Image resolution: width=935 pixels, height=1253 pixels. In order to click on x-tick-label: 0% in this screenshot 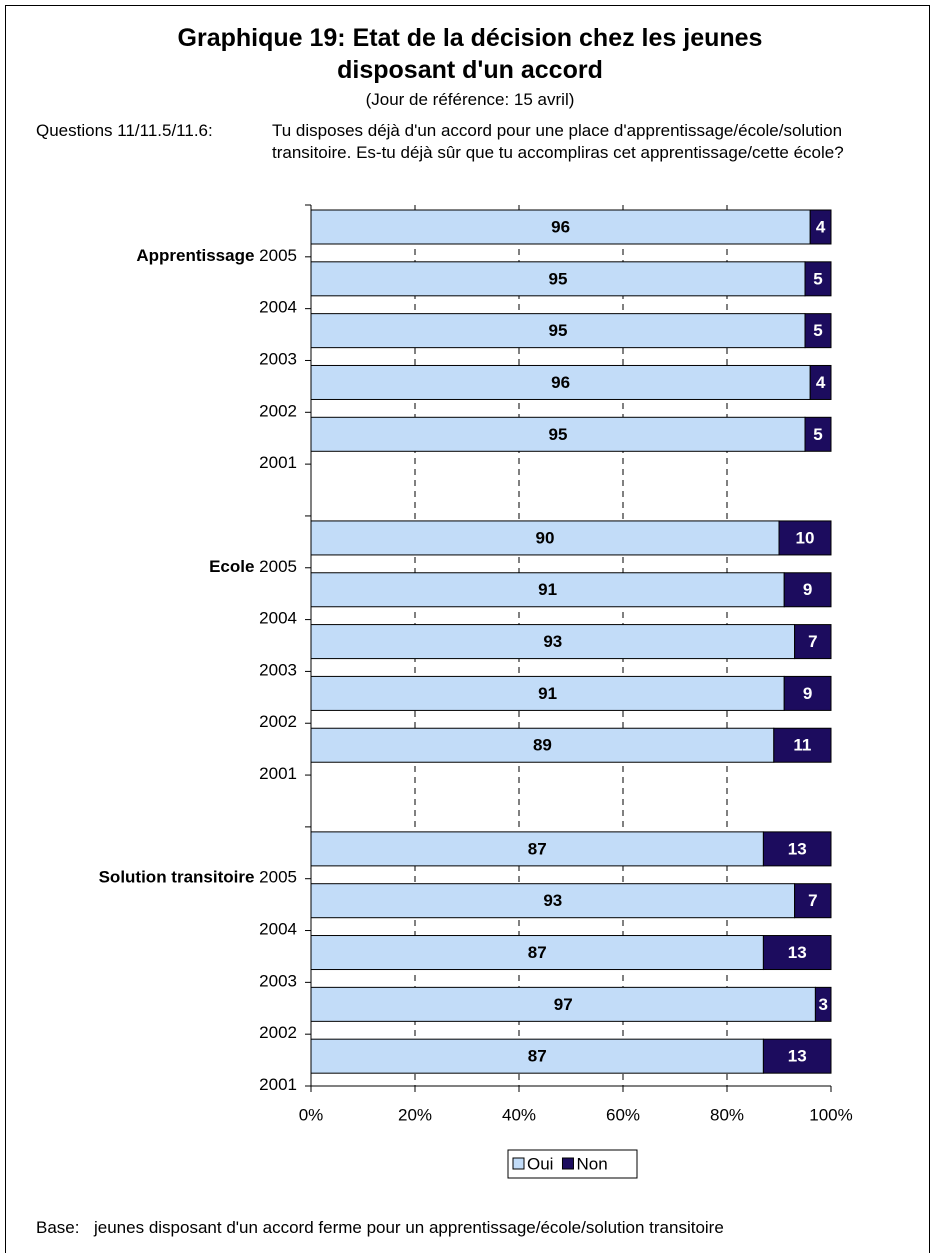, I will do `click(311, 1114)`.